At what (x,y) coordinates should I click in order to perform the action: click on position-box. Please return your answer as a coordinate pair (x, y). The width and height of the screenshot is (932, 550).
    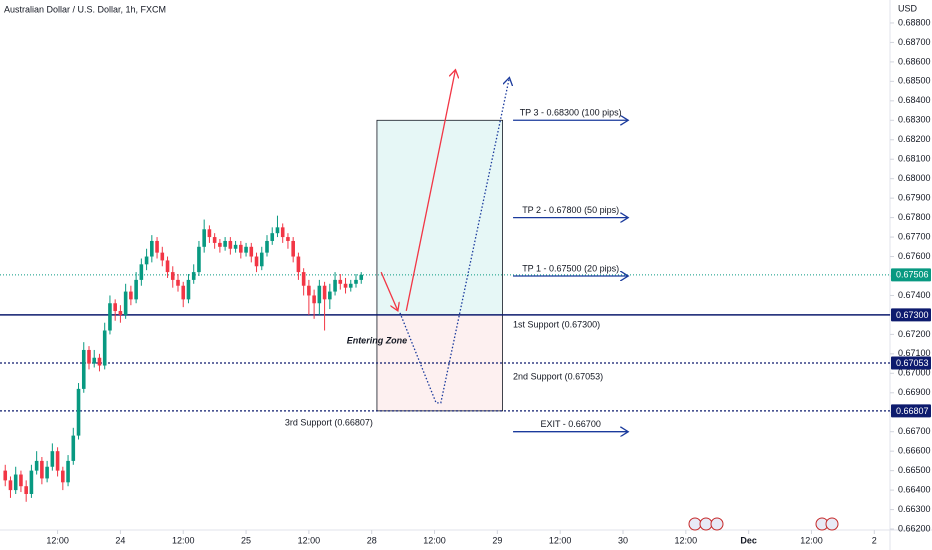
    Looking at the image, I should click on (439, 265).